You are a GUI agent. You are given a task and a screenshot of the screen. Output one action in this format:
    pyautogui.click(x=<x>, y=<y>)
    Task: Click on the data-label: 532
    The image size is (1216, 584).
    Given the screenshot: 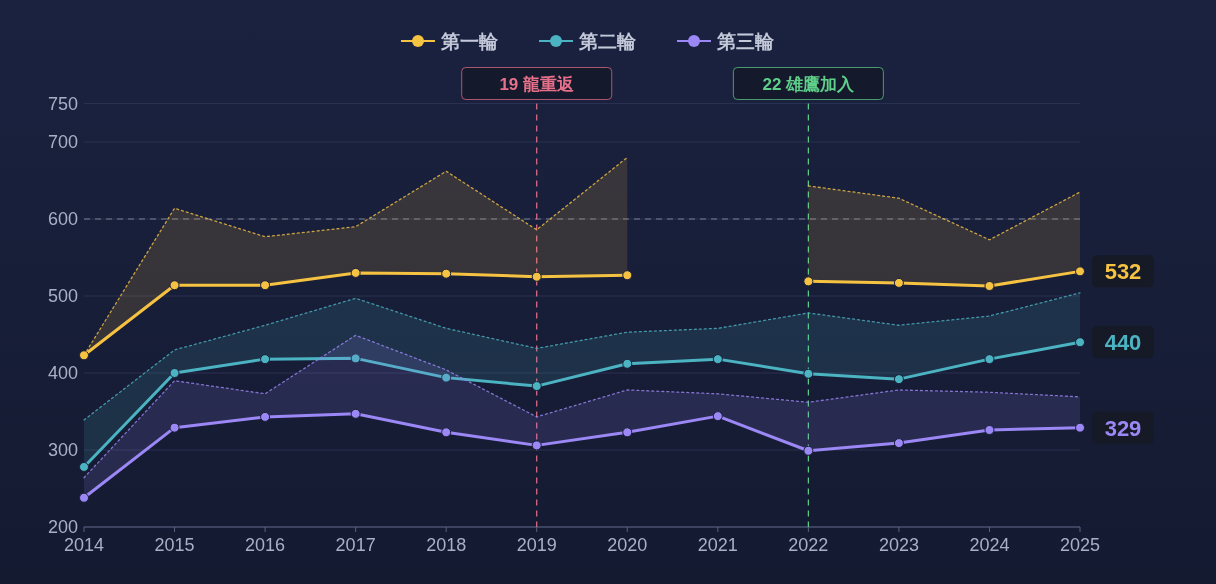 What is the action you would take?
    pyautogui.click(x=1123, y=272)
    